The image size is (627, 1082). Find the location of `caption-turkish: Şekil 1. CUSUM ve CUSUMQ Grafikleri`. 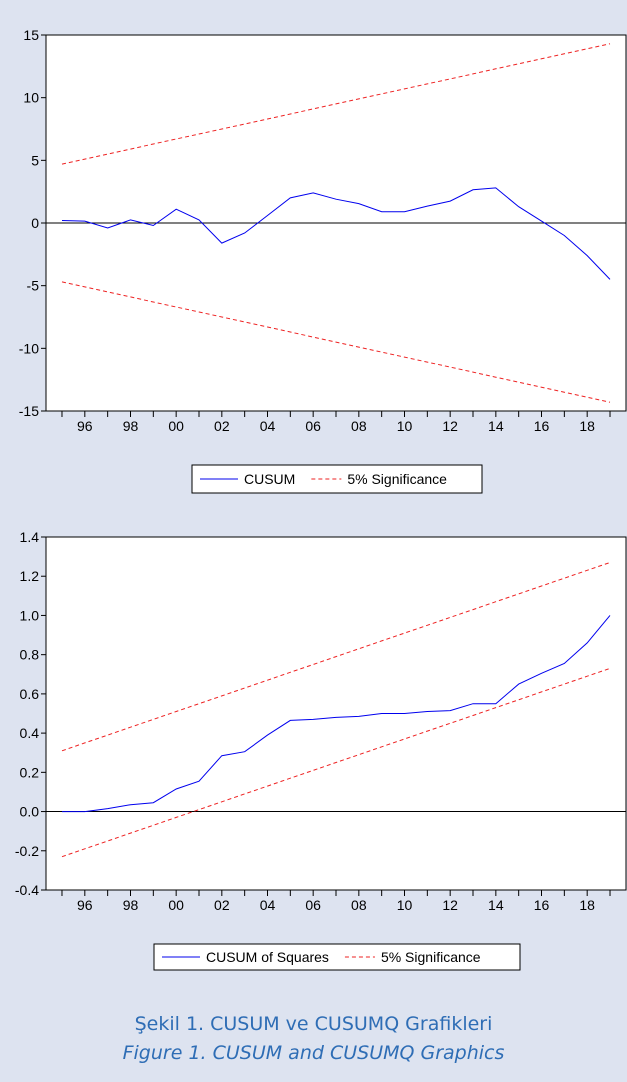

caption-turkish: Şekil 1. CUSUM ve CUSUMQ Grafikleri is located at coordinates (313, 1024).